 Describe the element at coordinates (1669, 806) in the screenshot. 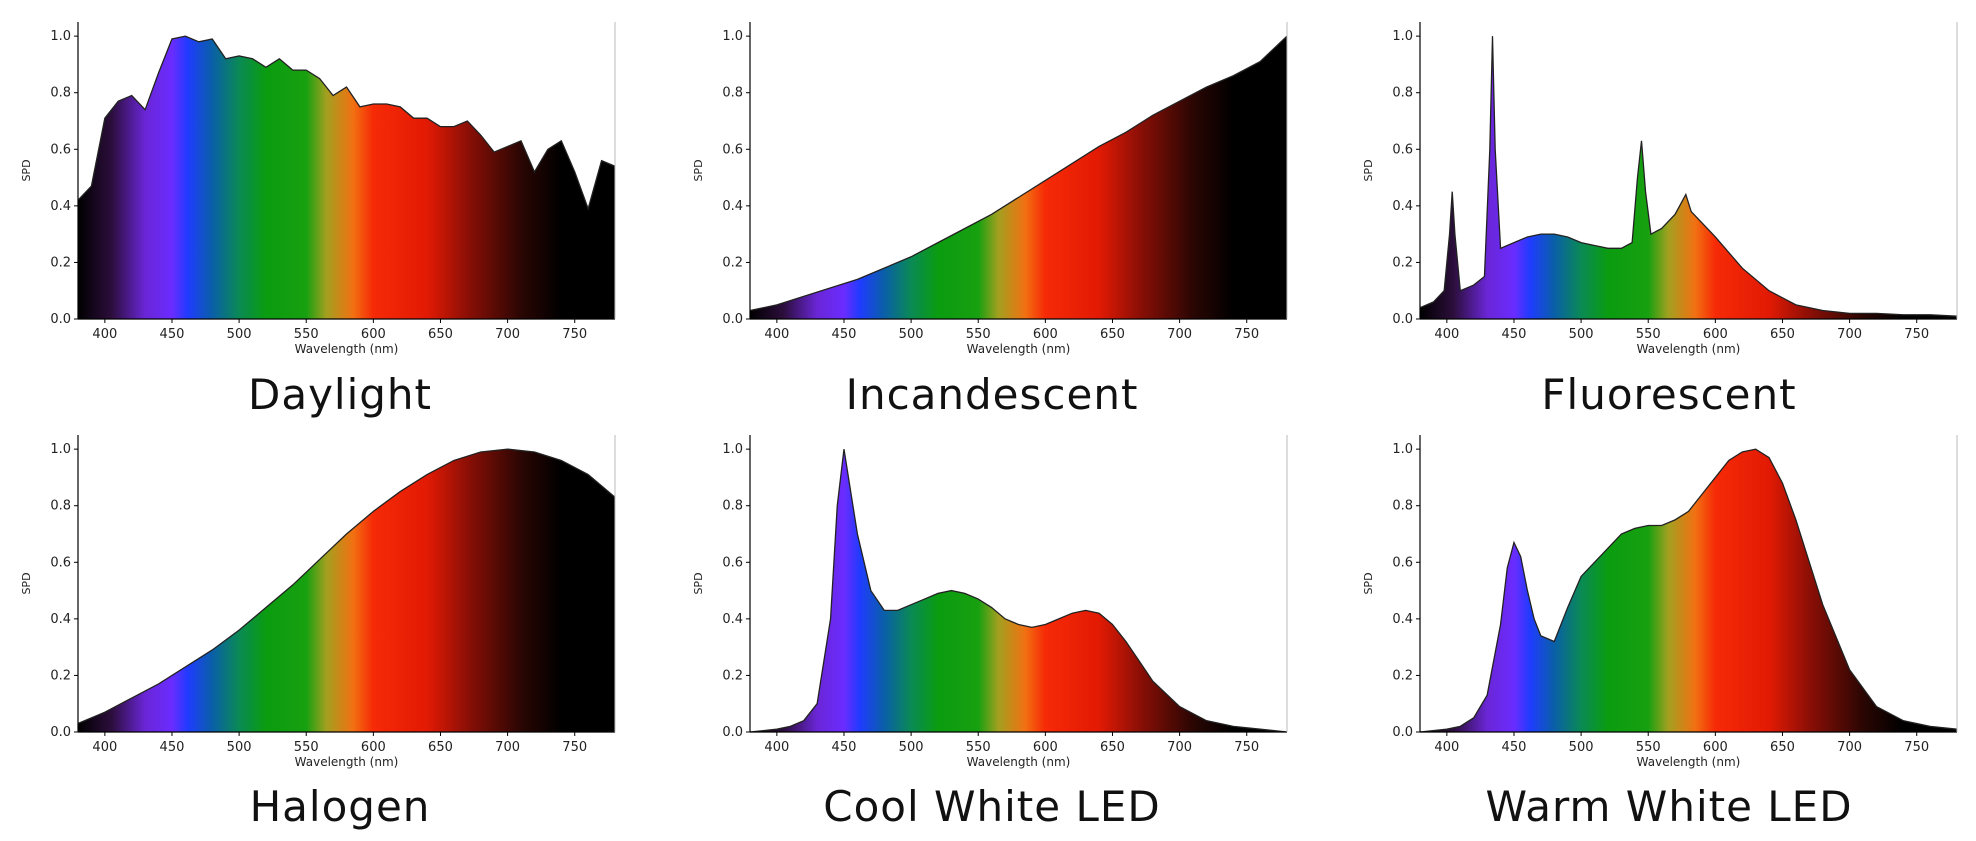

I see `chart-title-warm-white-led: Warm White LED` at that location.